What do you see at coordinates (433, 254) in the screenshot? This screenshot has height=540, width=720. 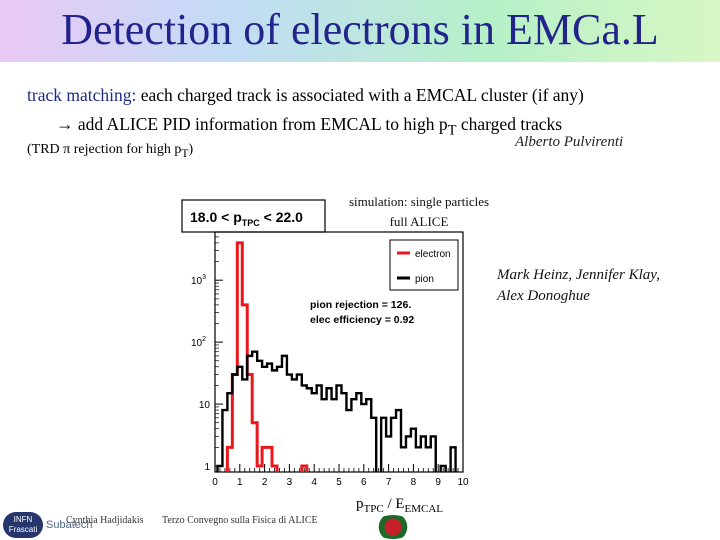 I see `legend-label-electron: electron` at bounding box center [433, 254].